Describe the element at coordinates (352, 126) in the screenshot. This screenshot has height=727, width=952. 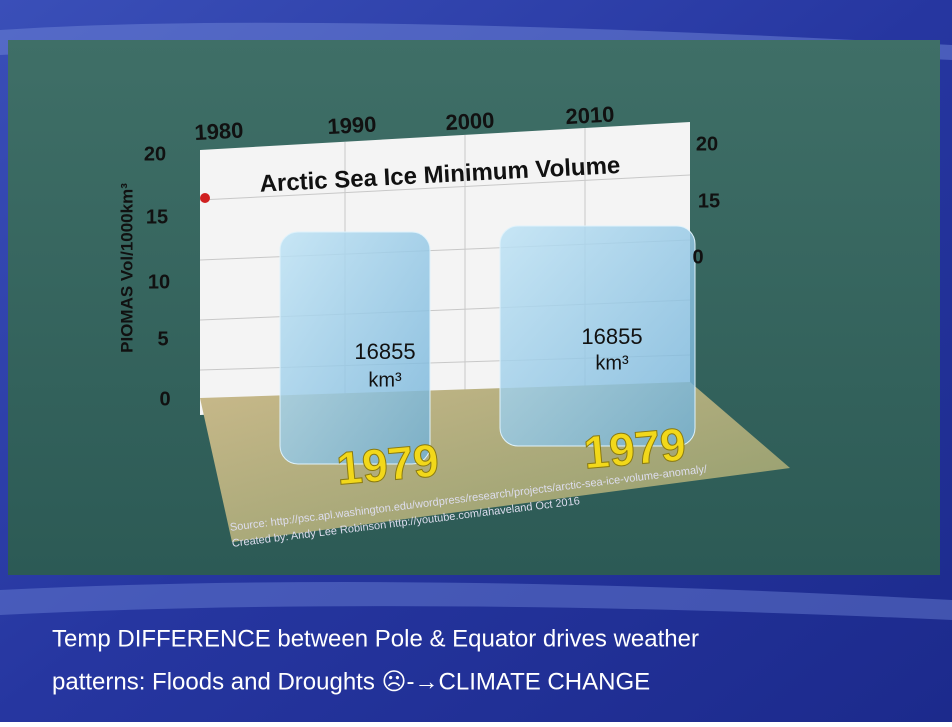
I see `year-label: 1990` at that location.